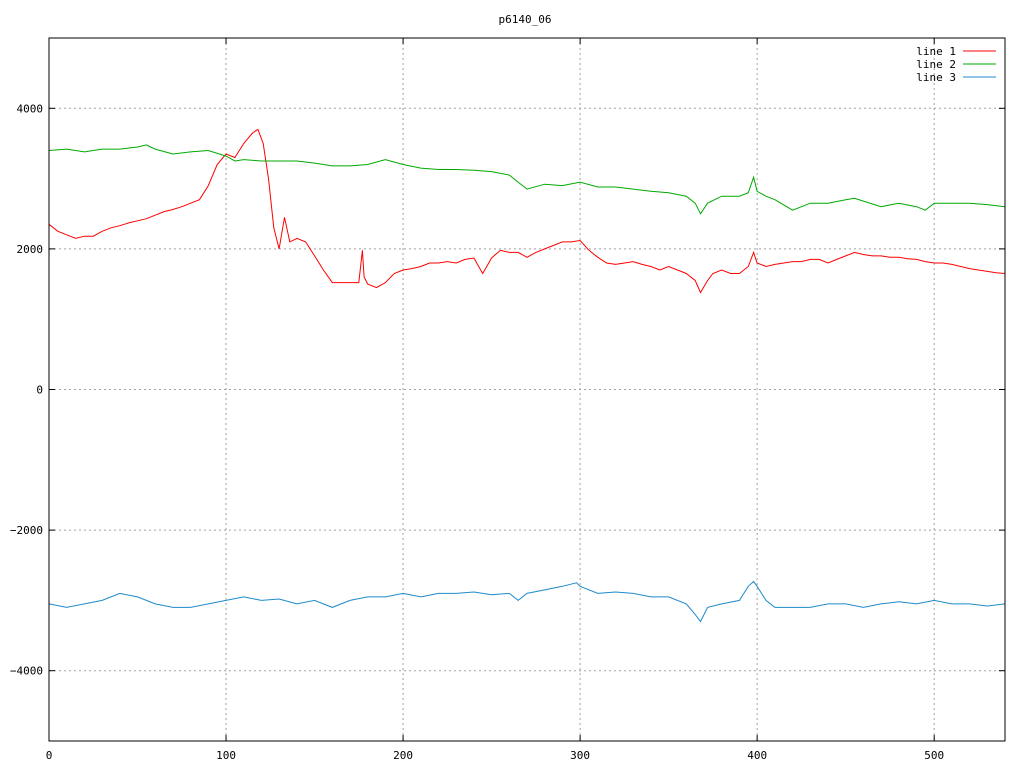 The image size is (1024, 768). I want to click on y-tick-label: 4000, so click(30, 108).